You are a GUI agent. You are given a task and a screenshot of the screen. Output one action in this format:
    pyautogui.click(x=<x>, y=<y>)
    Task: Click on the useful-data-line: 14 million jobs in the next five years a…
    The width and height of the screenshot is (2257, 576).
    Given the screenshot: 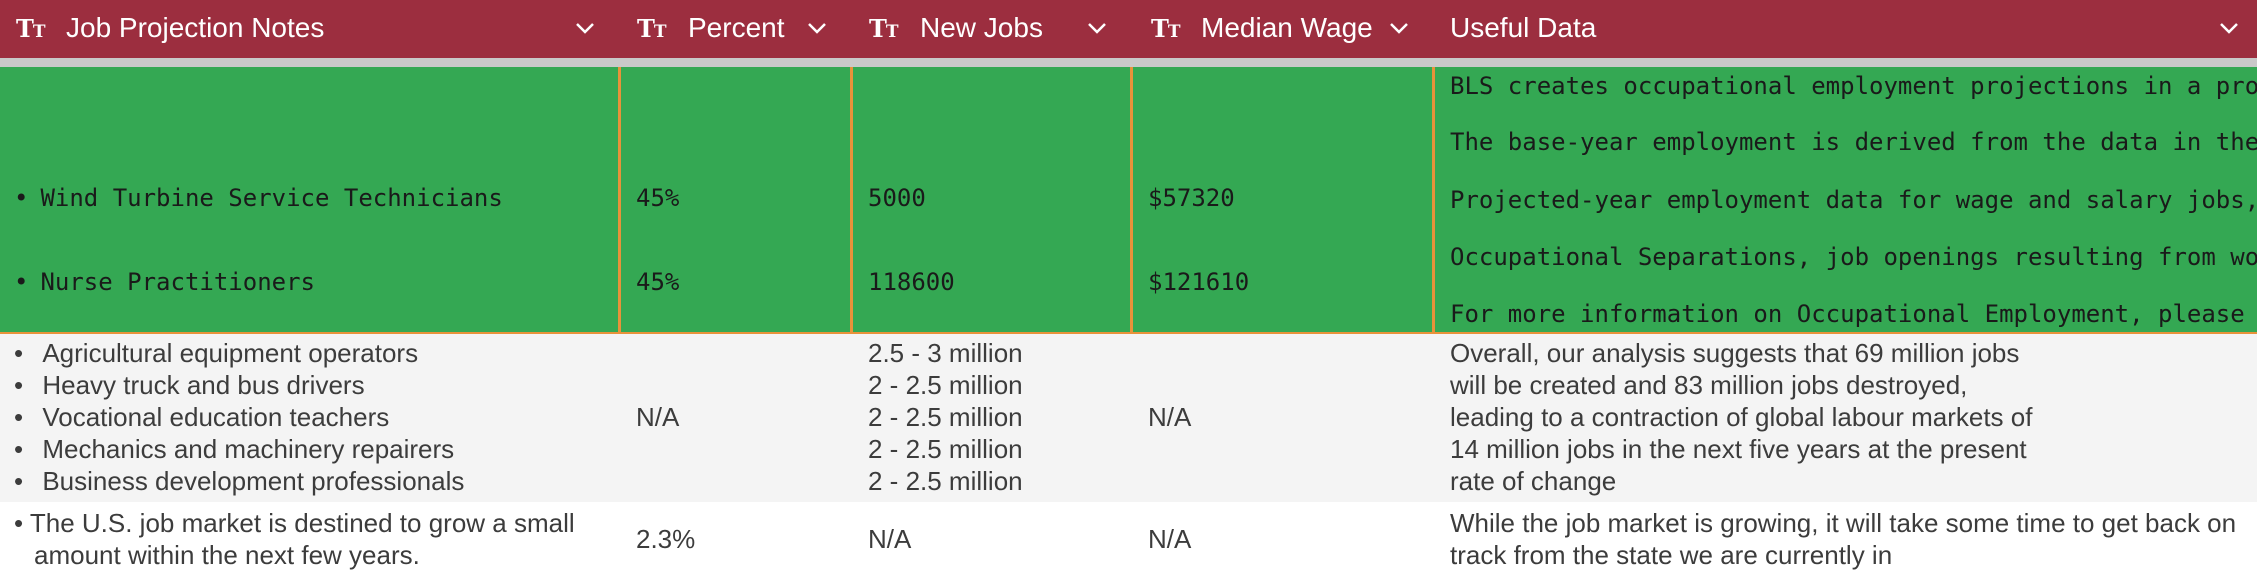 What is the action you would take?
    pyautogui.click(x=1738, y=449)
    